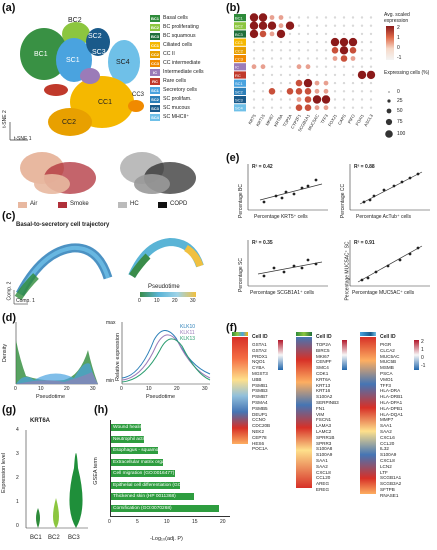 The height and width of the screenshot is (550, 437). I want to click on tsne-axis-x: t-SNE 1, so click(23, 139).